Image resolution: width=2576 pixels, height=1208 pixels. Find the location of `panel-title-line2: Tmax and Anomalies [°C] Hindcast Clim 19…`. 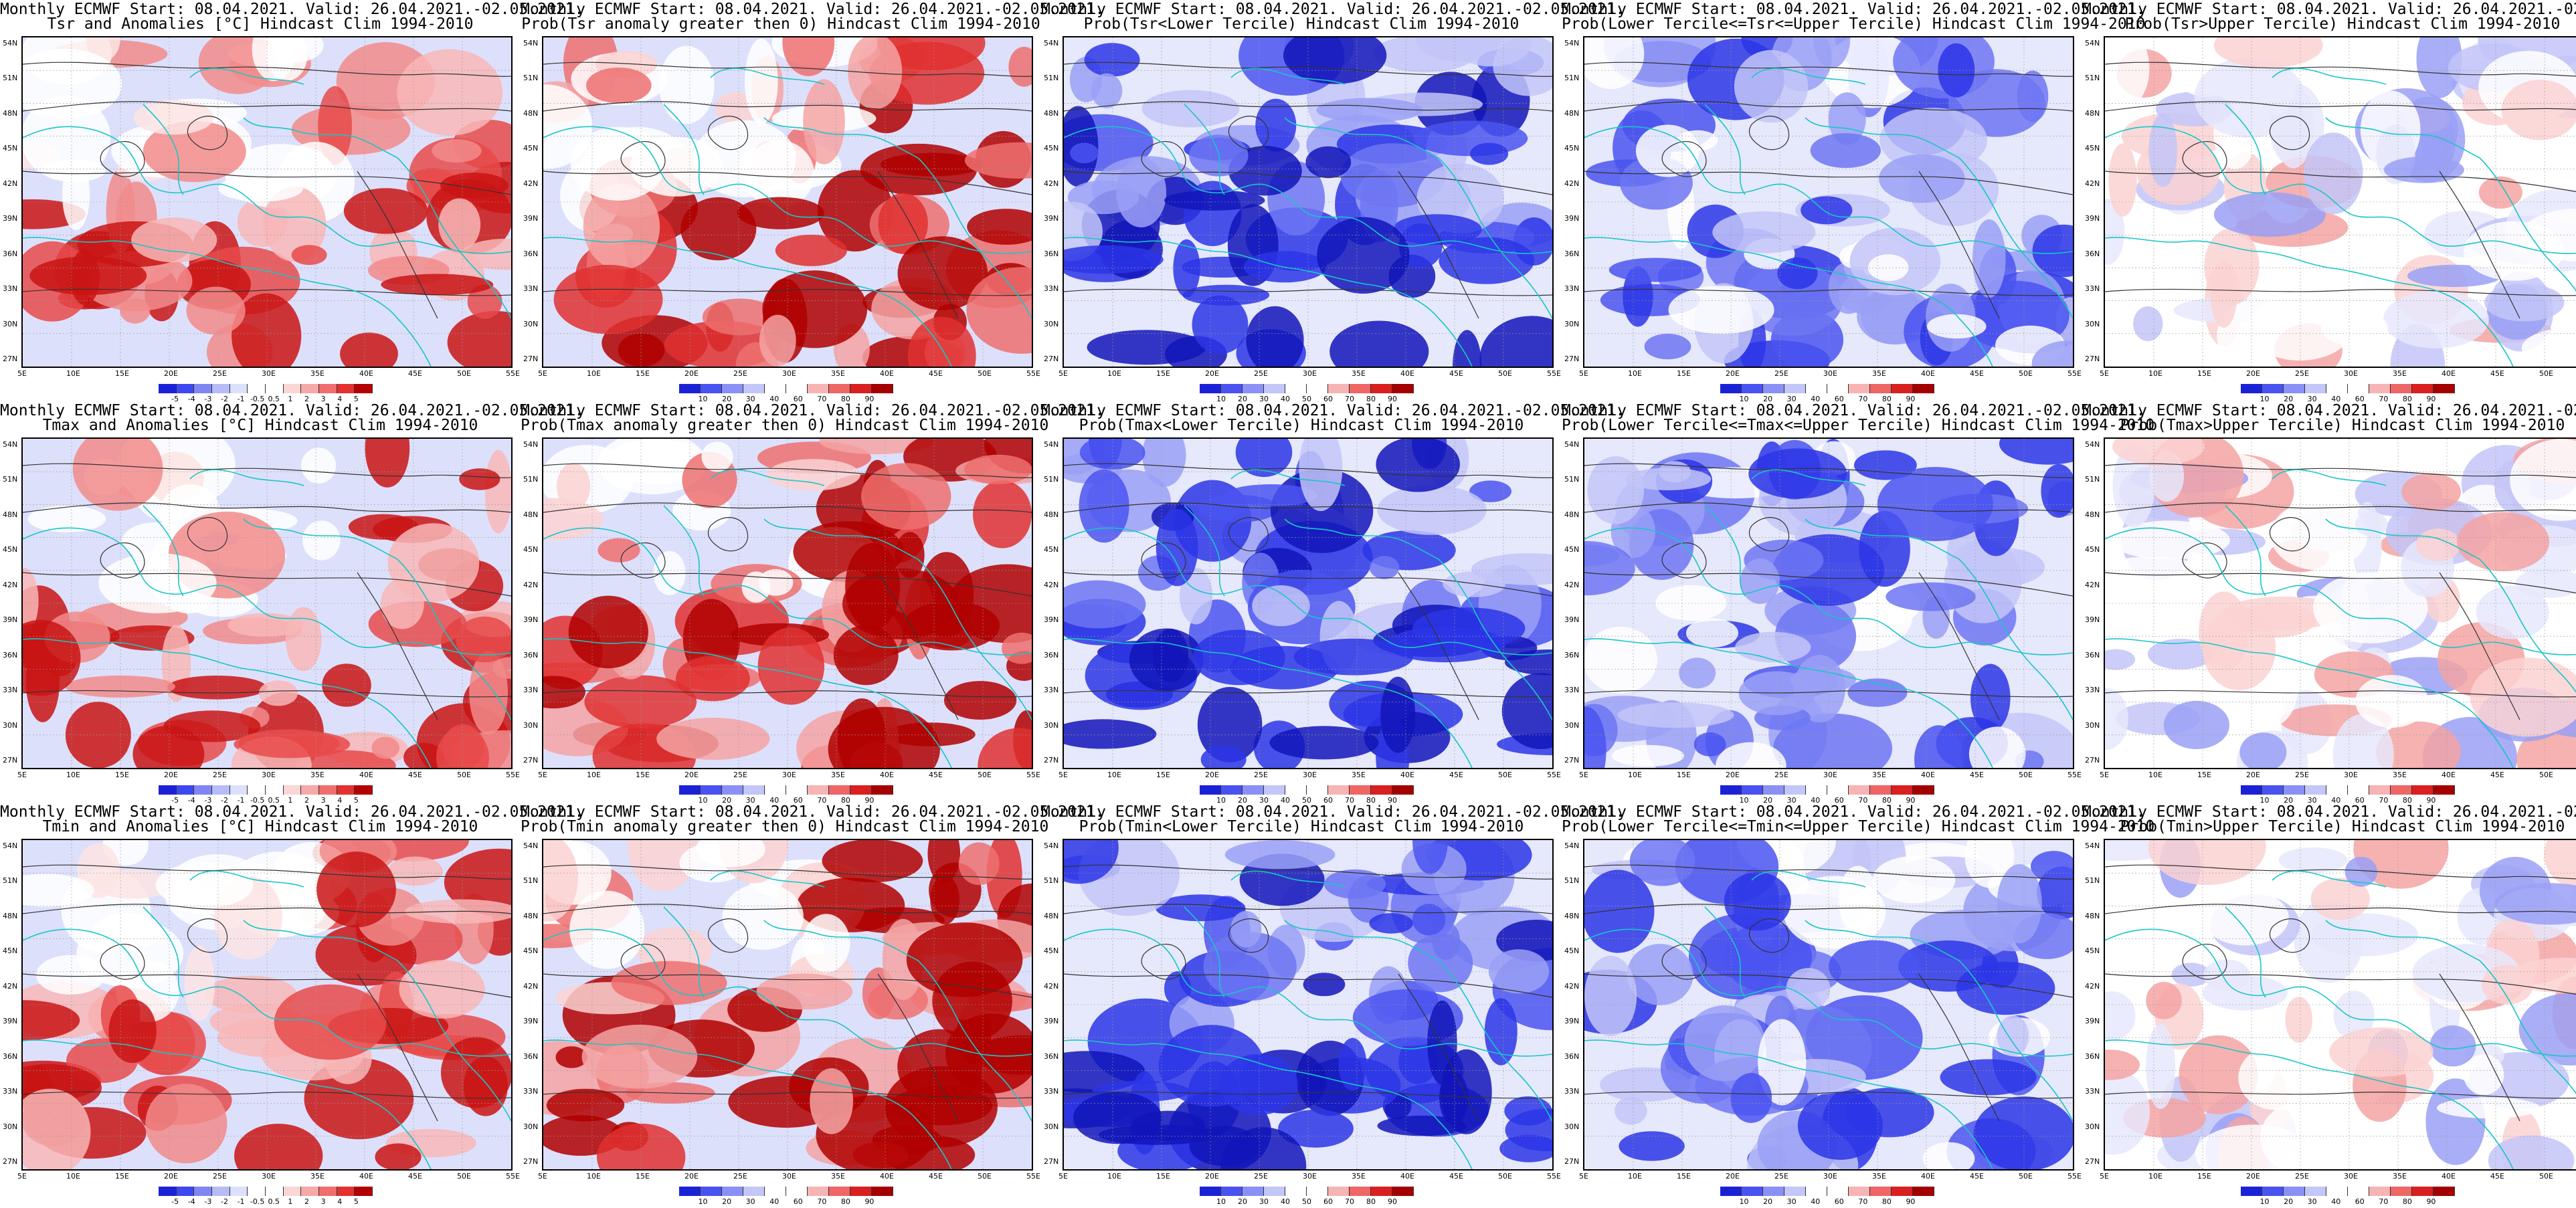

panel-title-line2: Tmax and Anomalies [°C] Hindcast Clim 19… is located at coordinates (260, 425).